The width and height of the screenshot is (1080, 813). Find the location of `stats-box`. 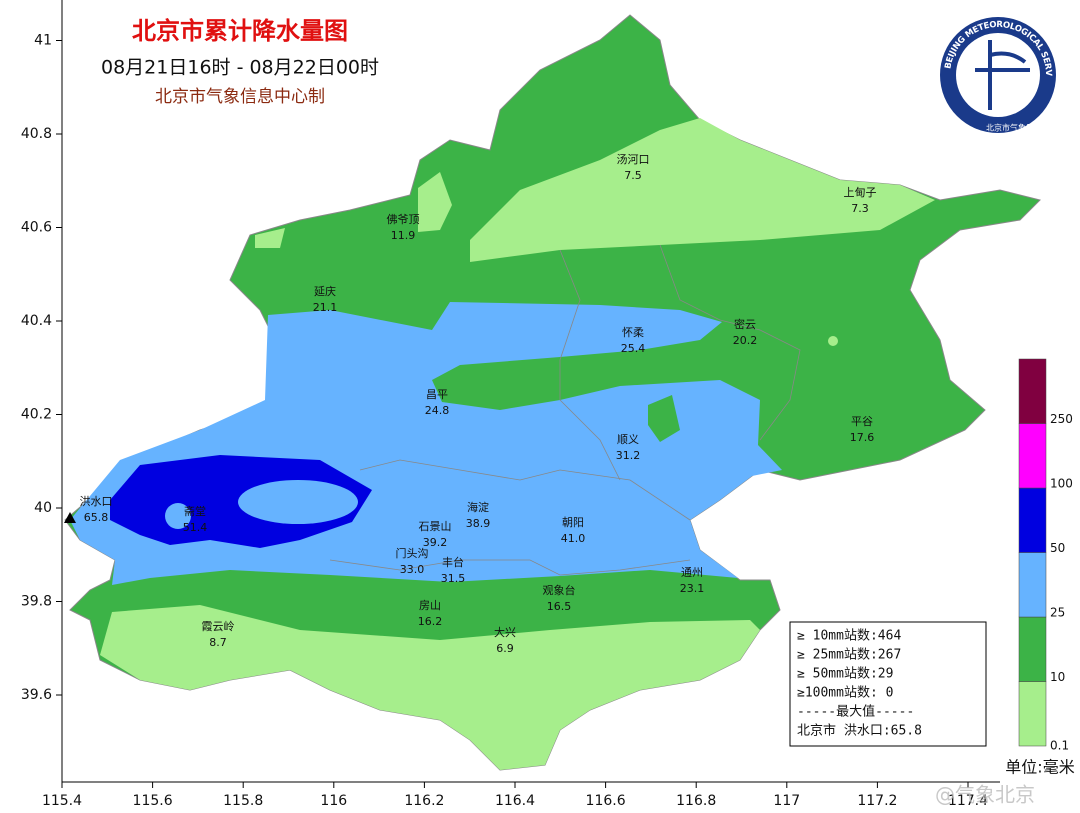

stats-box is located at coordinates (888, 684).